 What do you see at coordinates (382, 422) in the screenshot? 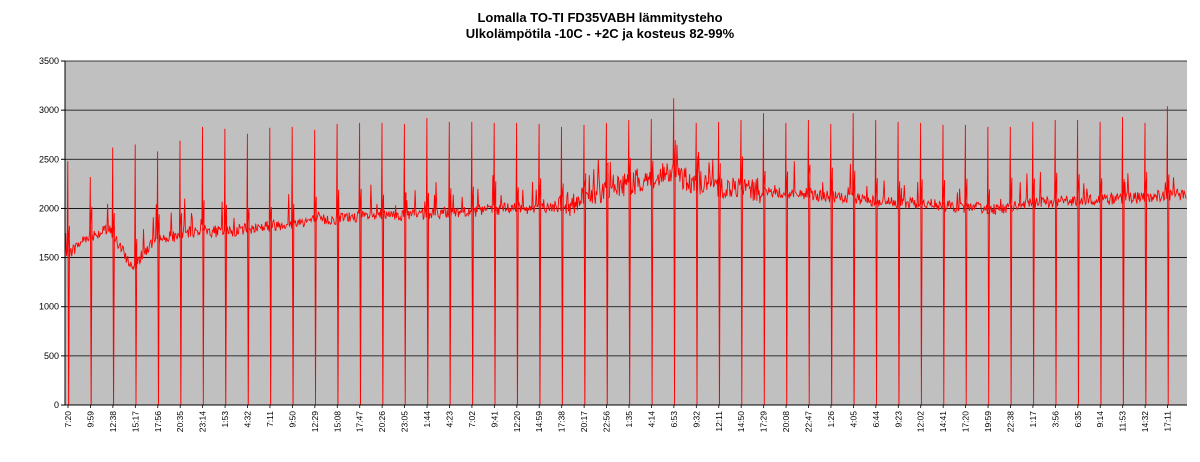
I see `x-tick-label-14: 20:26` at bounding box center [382, 422].